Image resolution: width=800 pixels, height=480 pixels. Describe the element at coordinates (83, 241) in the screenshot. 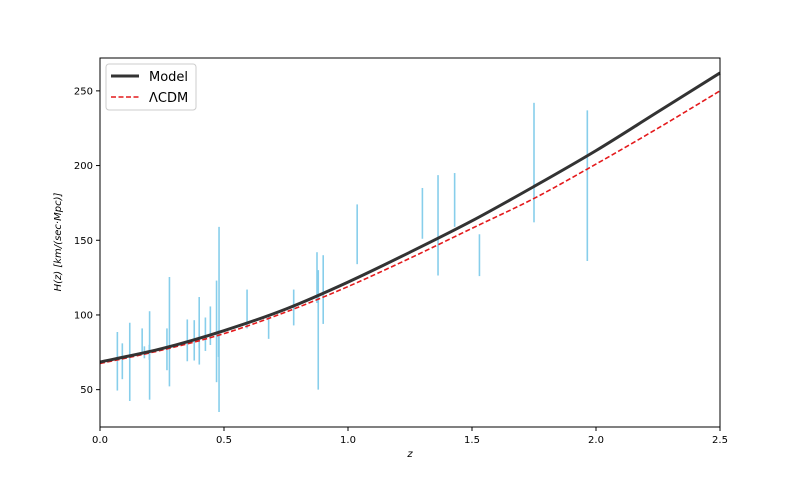

I see `y-tick-label: 150` at that location.